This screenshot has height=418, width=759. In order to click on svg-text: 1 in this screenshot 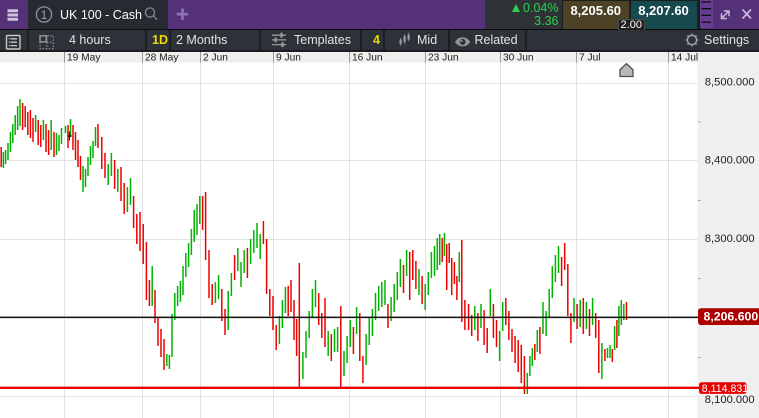, I will do `click(44, 15)`.